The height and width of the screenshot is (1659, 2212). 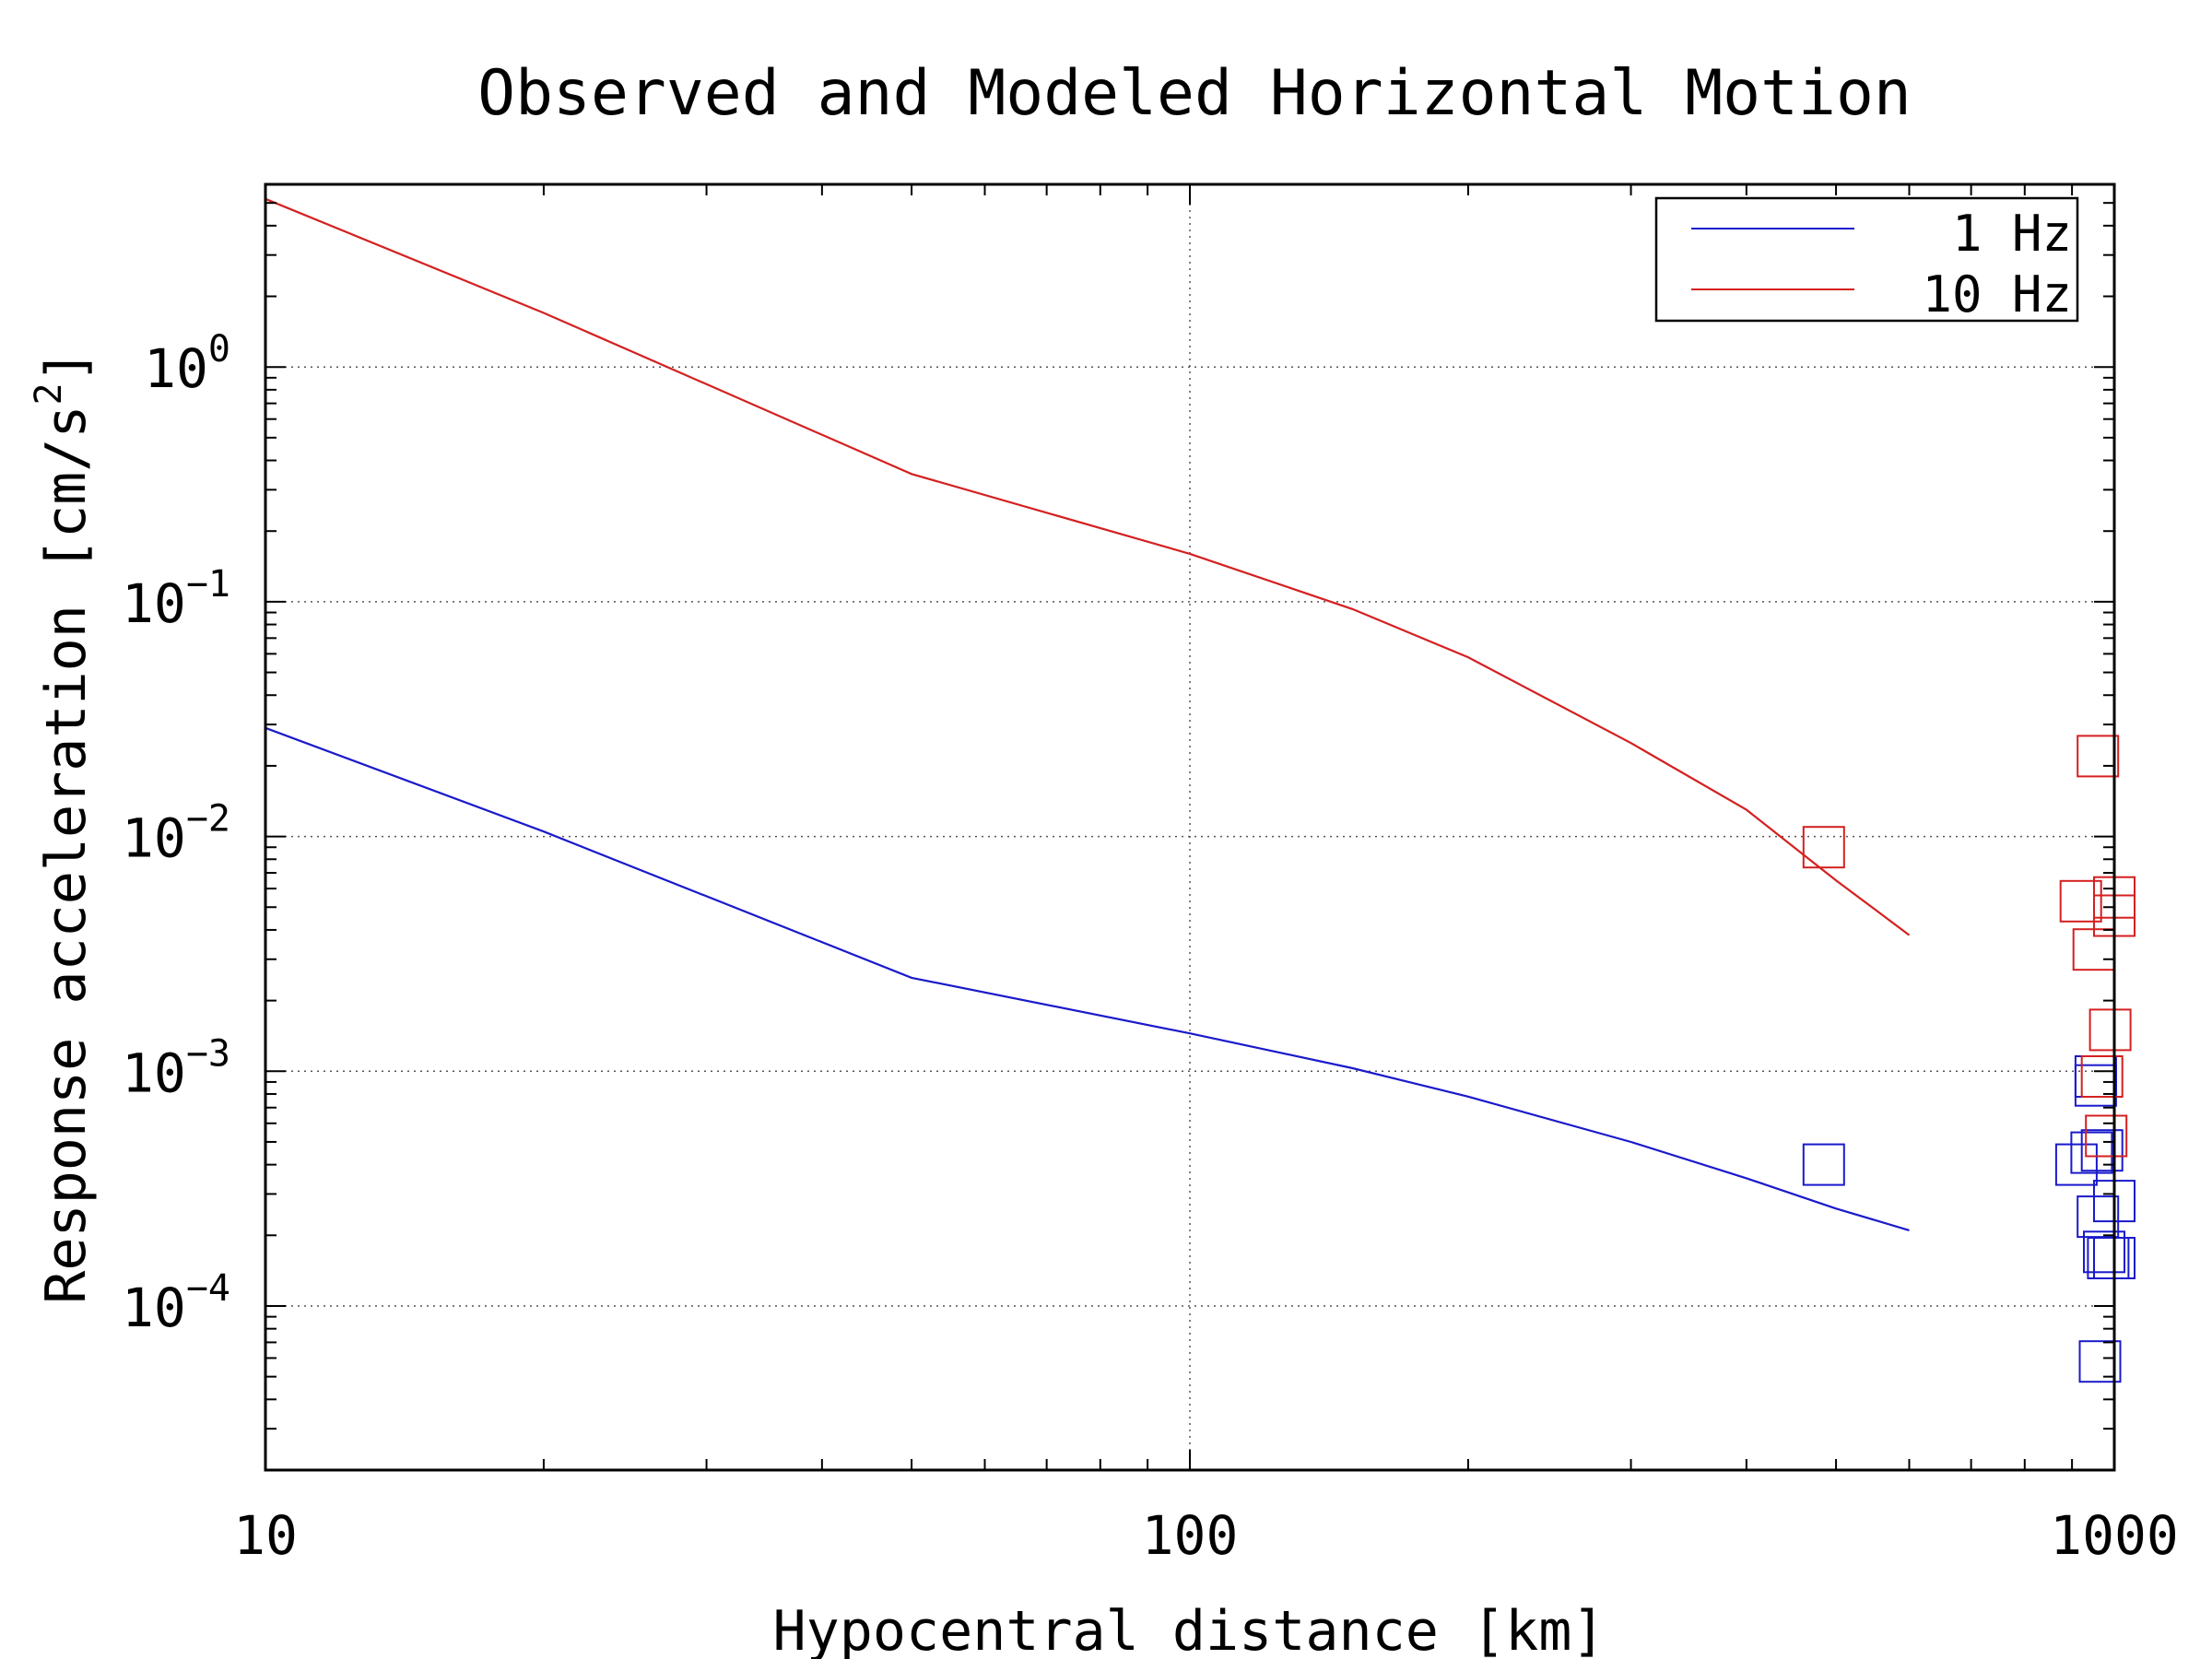 I want to click on y-tick-label: 10⁰, so click(x=187, y=364).